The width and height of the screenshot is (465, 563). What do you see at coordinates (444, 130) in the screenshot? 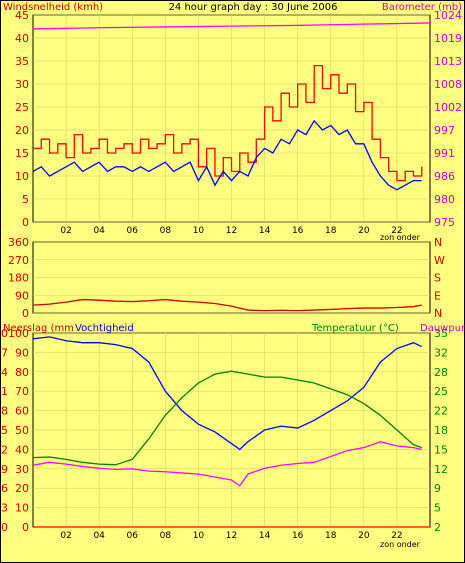
I see `y2-tick-label: 997` at bounding box center [444, 130].